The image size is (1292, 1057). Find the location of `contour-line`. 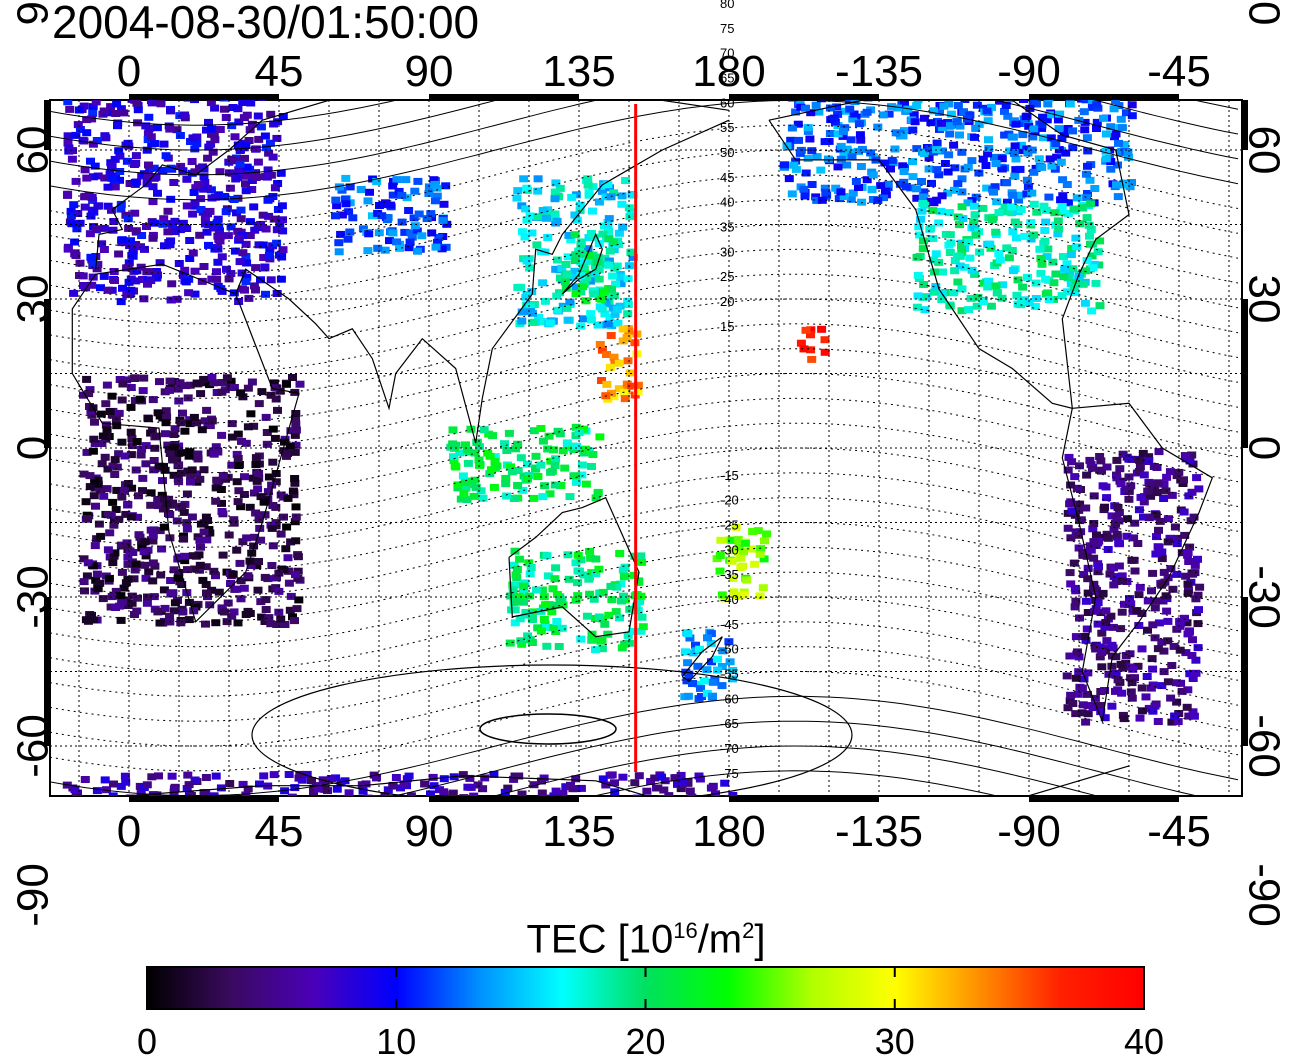

contour-line is located at coordinates (644, 473).